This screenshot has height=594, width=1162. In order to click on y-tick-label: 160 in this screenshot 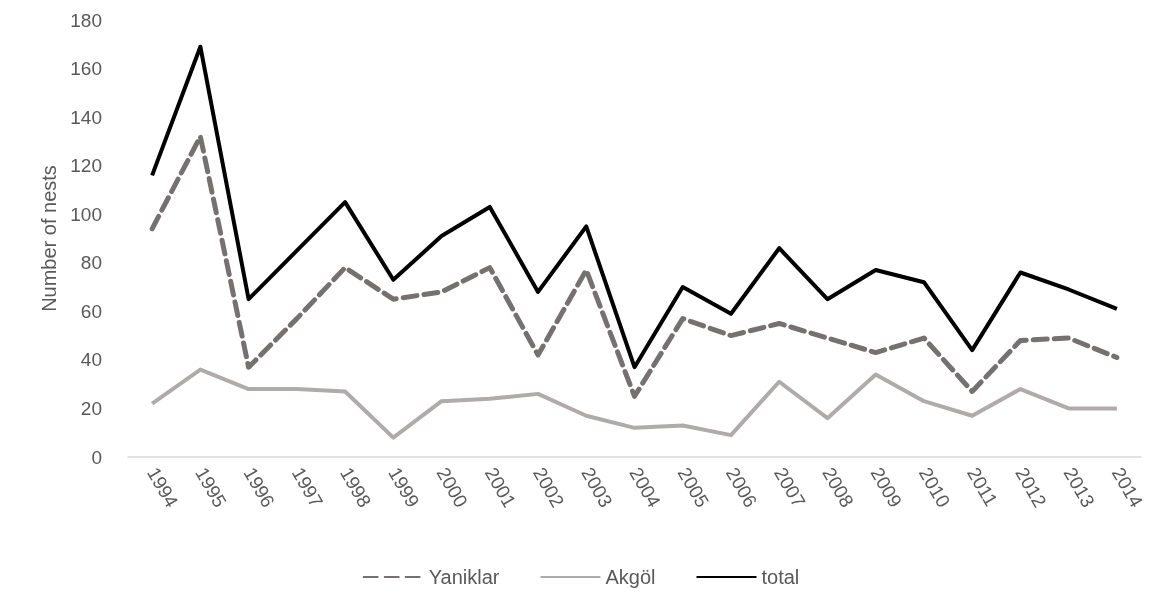, I will do `click(86, 69)`.